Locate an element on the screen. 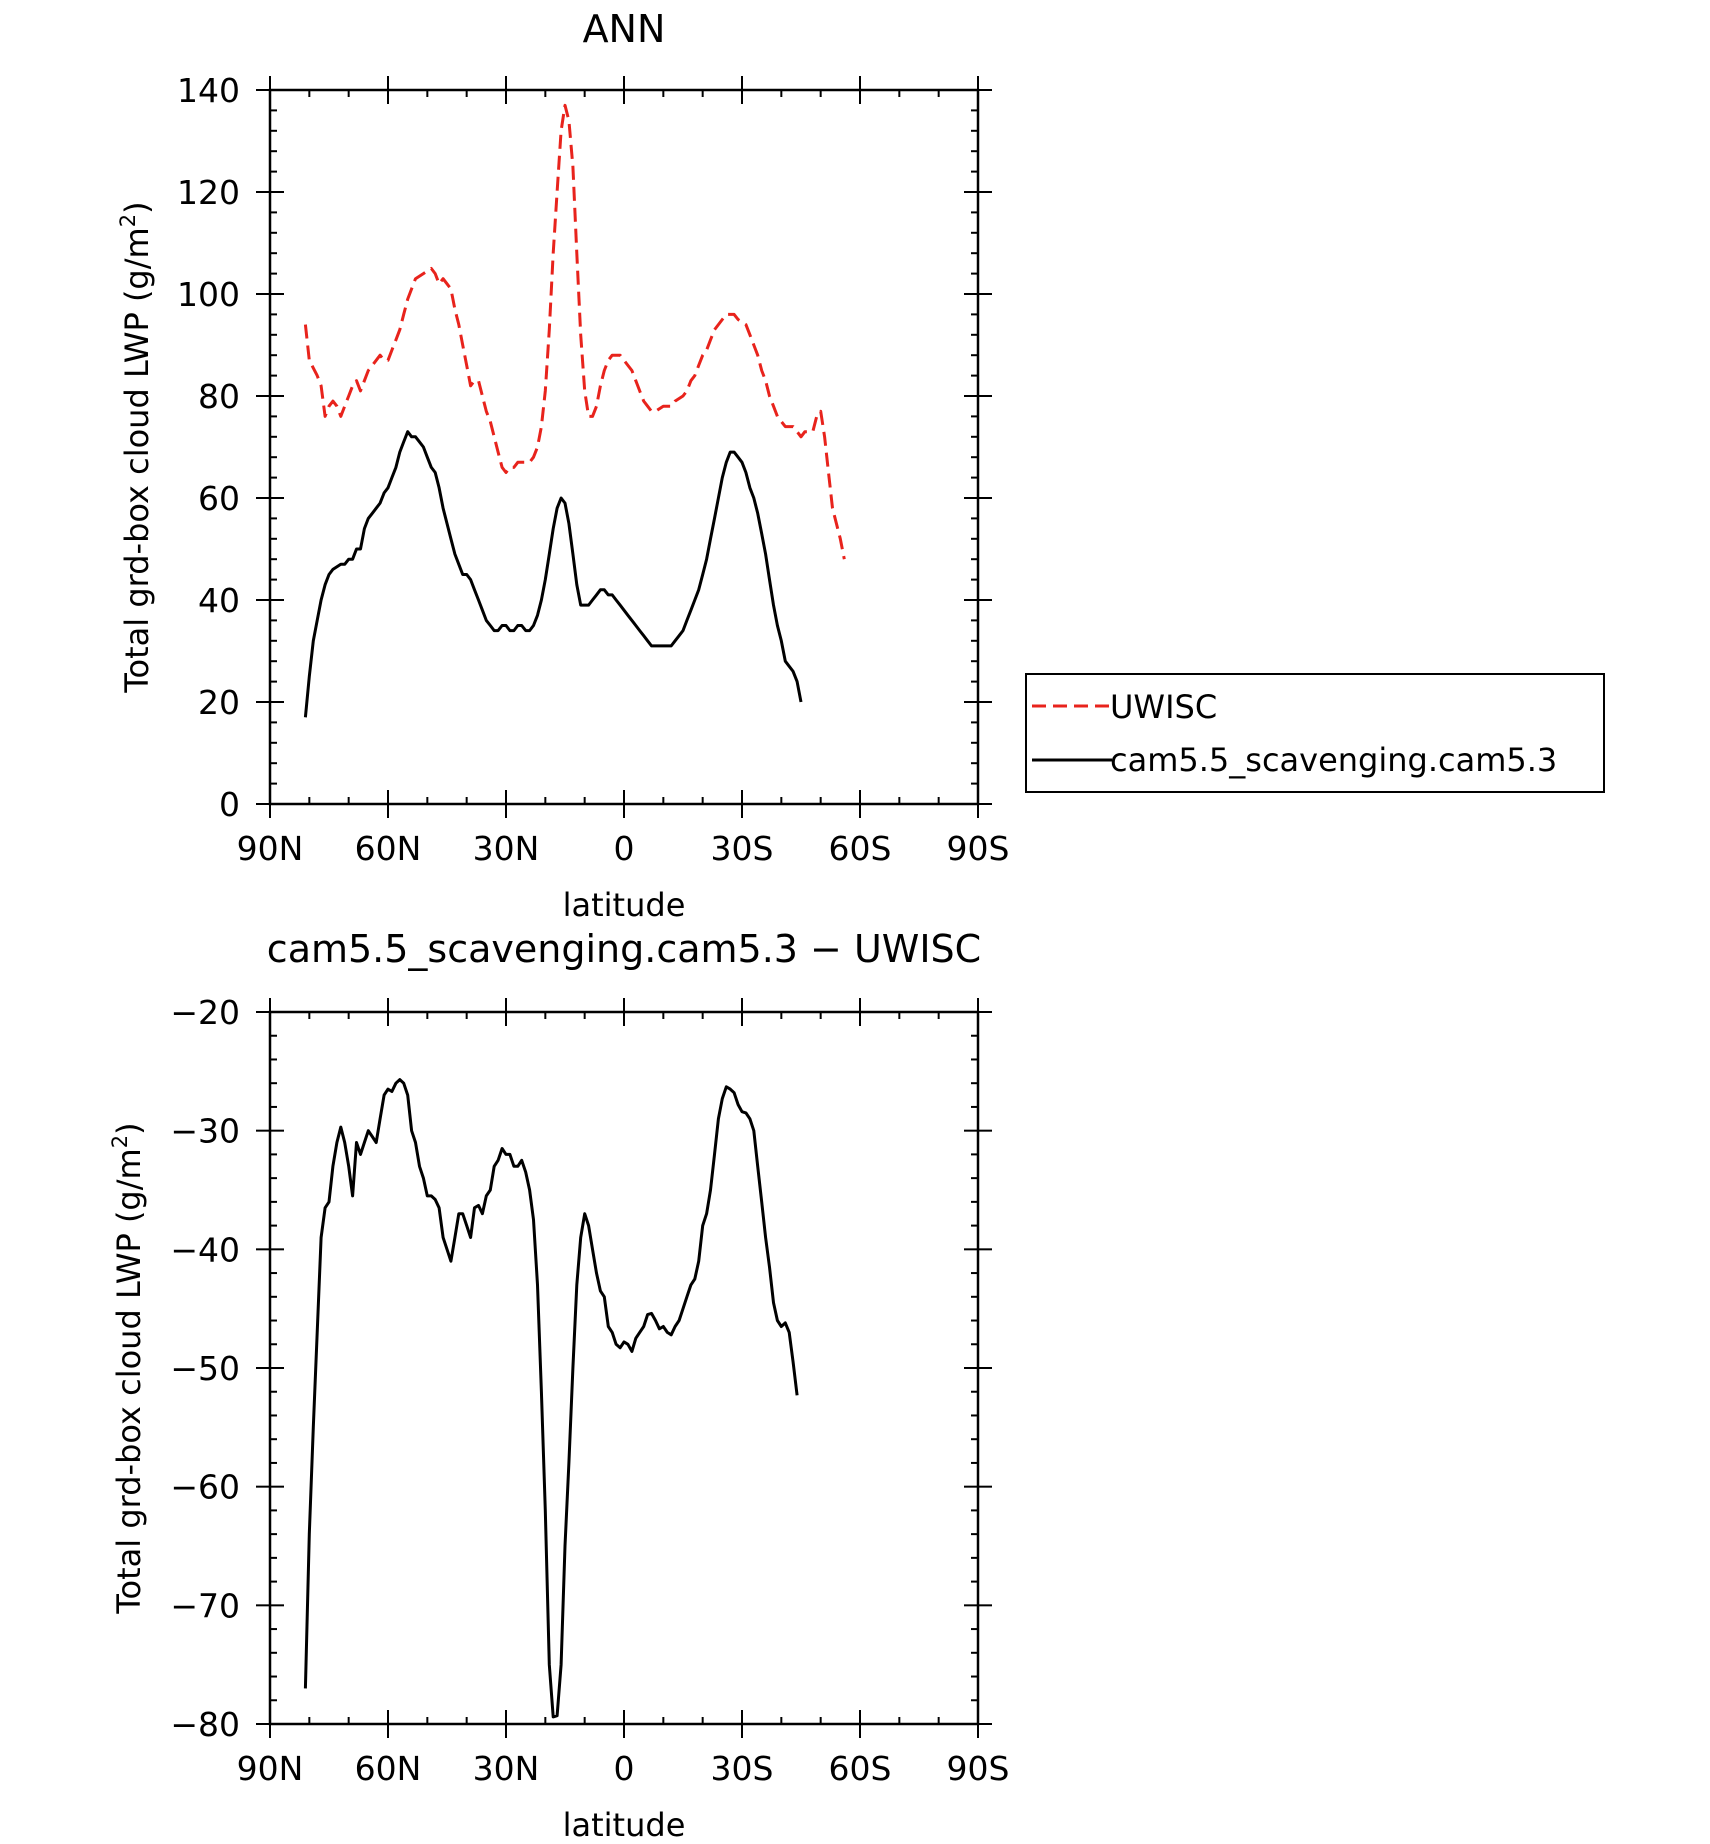 This screenshot has width=1710, height=1844. legend-label-uwisc: UWISC is located at coordinates (1163, 707).